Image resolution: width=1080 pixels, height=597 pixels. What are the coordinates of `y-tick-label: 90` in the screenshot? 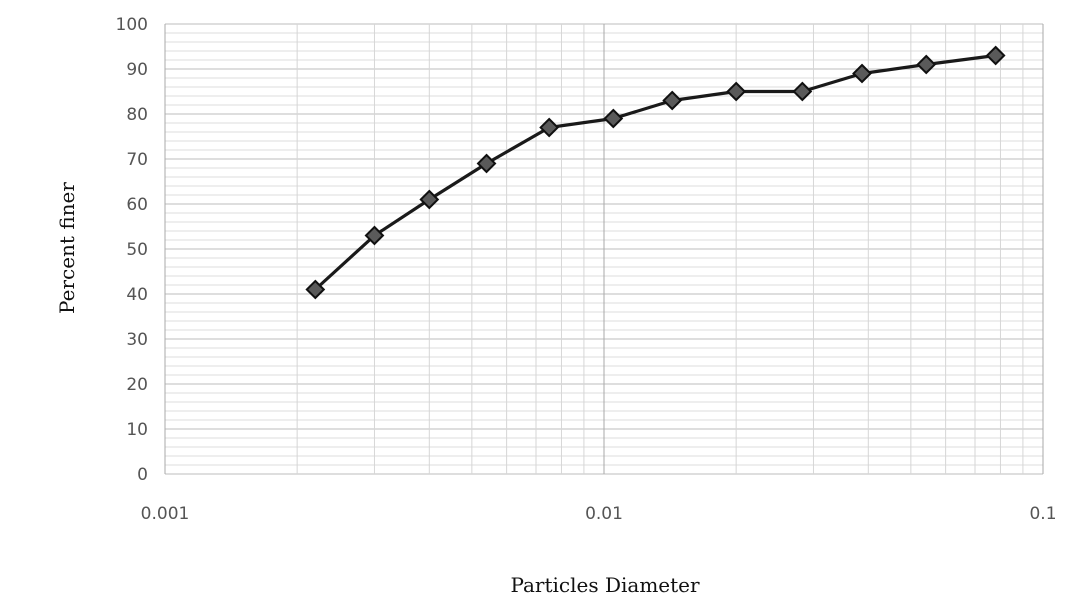 It's located at (137, 70).